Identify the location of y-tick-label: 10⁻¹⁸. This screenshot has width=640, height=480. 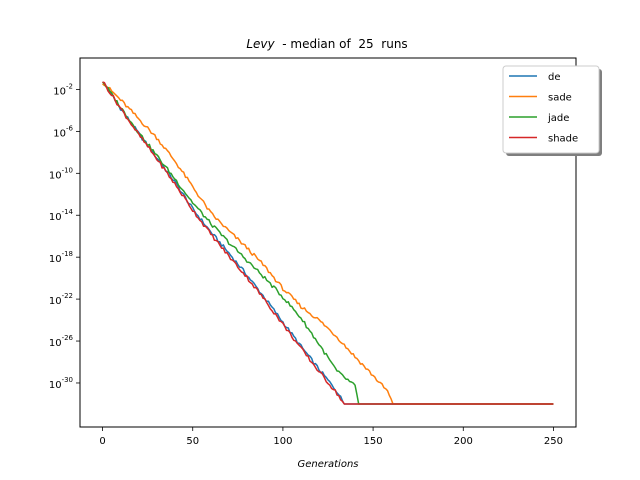
(61, 257).